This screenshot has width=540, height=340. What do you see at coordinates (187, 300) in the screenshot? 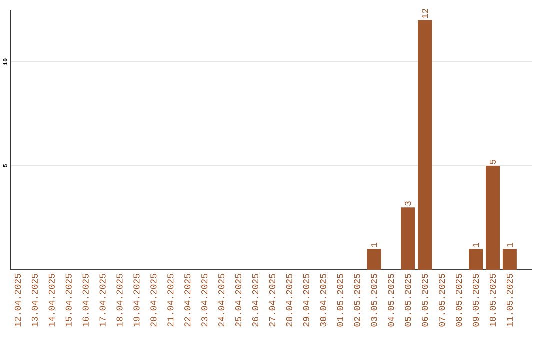
I see `x-tick-label: 22.04.2025` at bounding box center [187, 300].